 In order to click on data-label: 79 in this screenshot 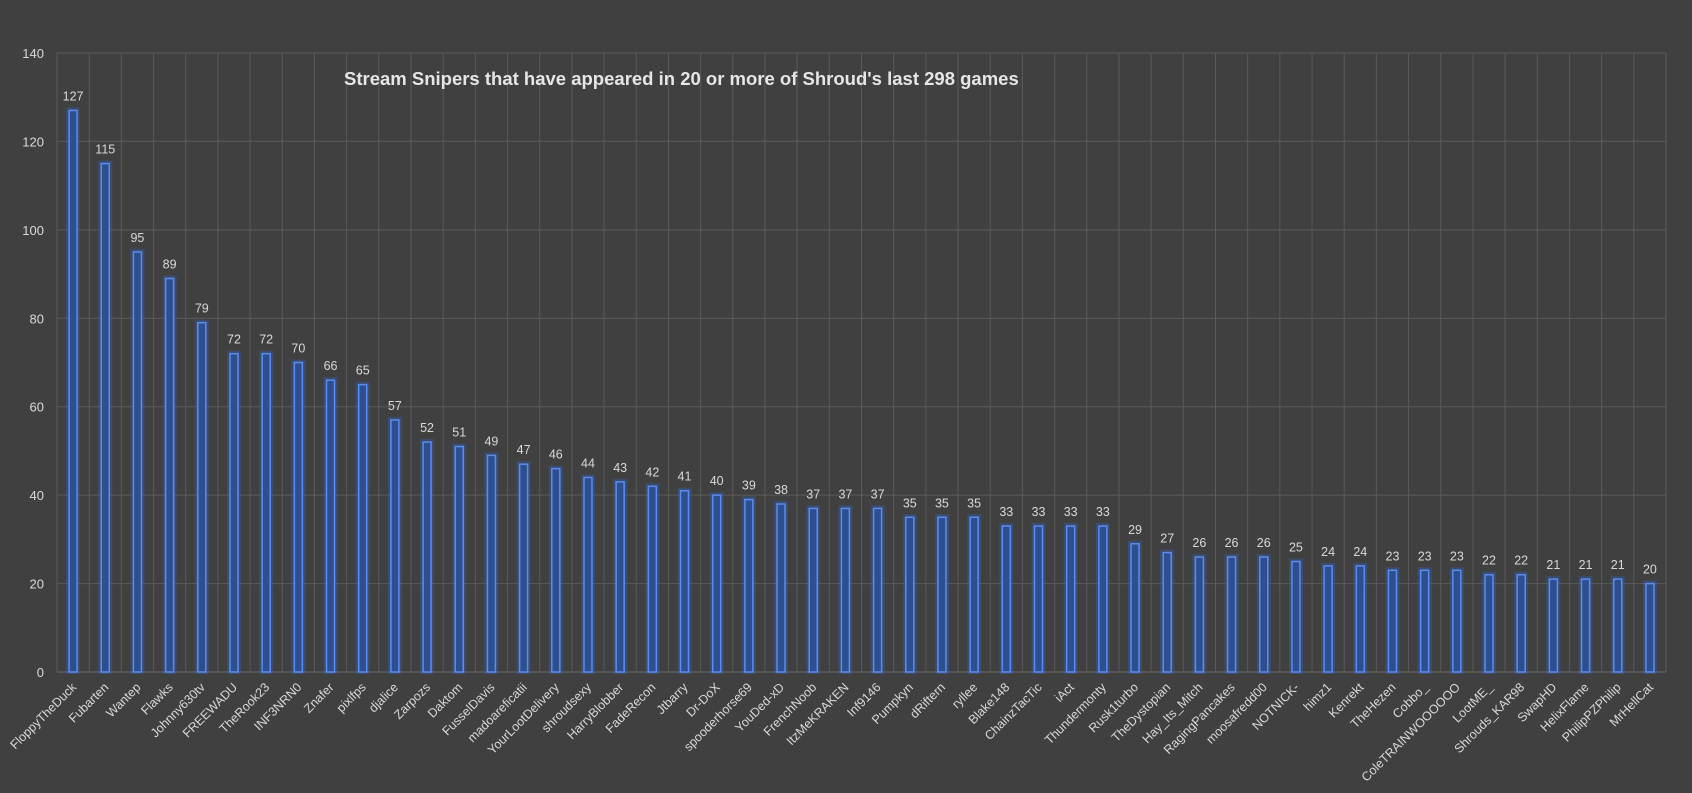, I will do `click(202, 309)`.